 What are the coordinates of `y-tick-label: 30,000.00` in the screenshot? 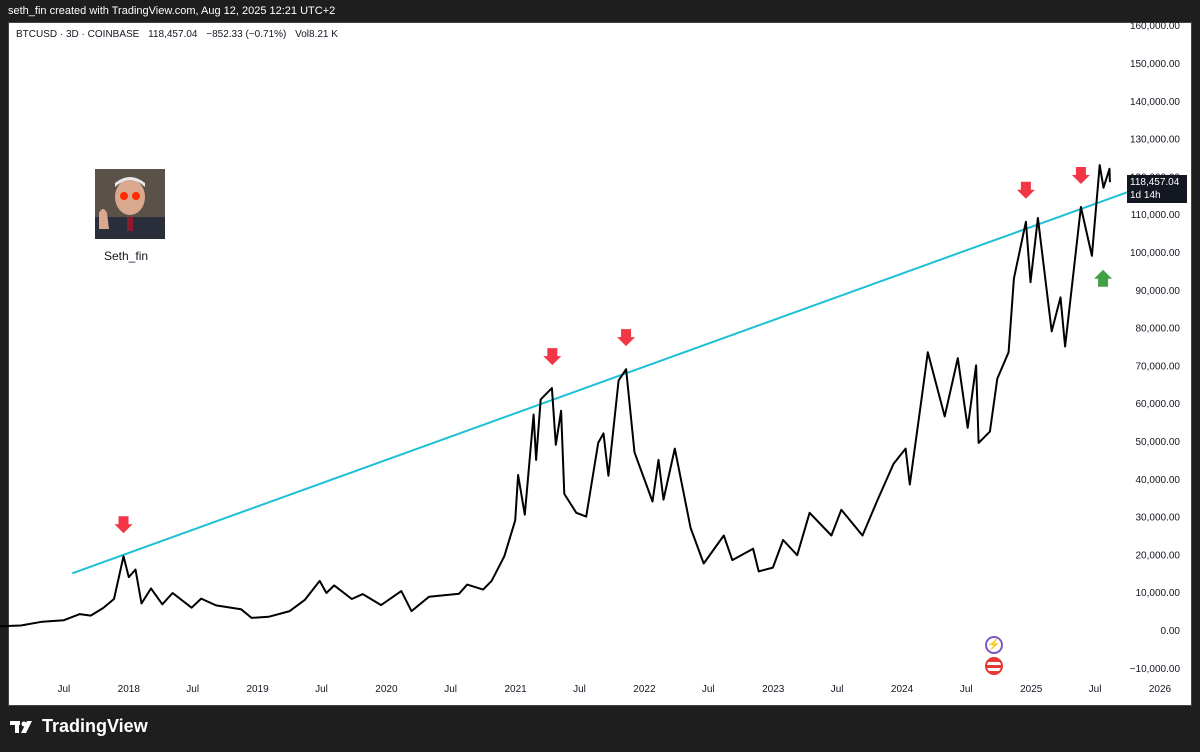 It's located at (1158, 518).